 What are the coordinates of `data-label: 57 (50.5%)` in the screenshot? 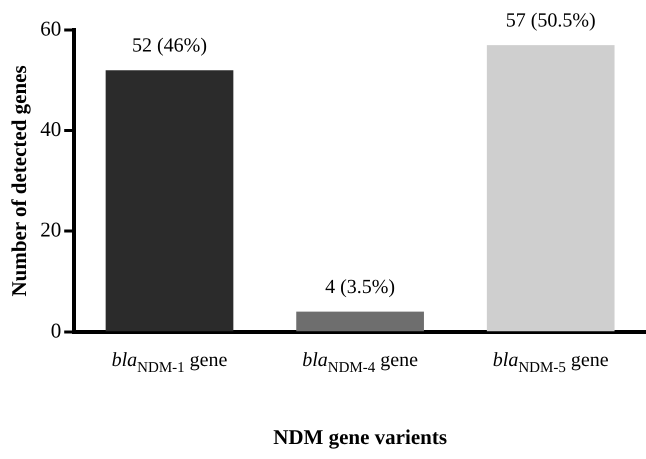 It's located at (551, 20).